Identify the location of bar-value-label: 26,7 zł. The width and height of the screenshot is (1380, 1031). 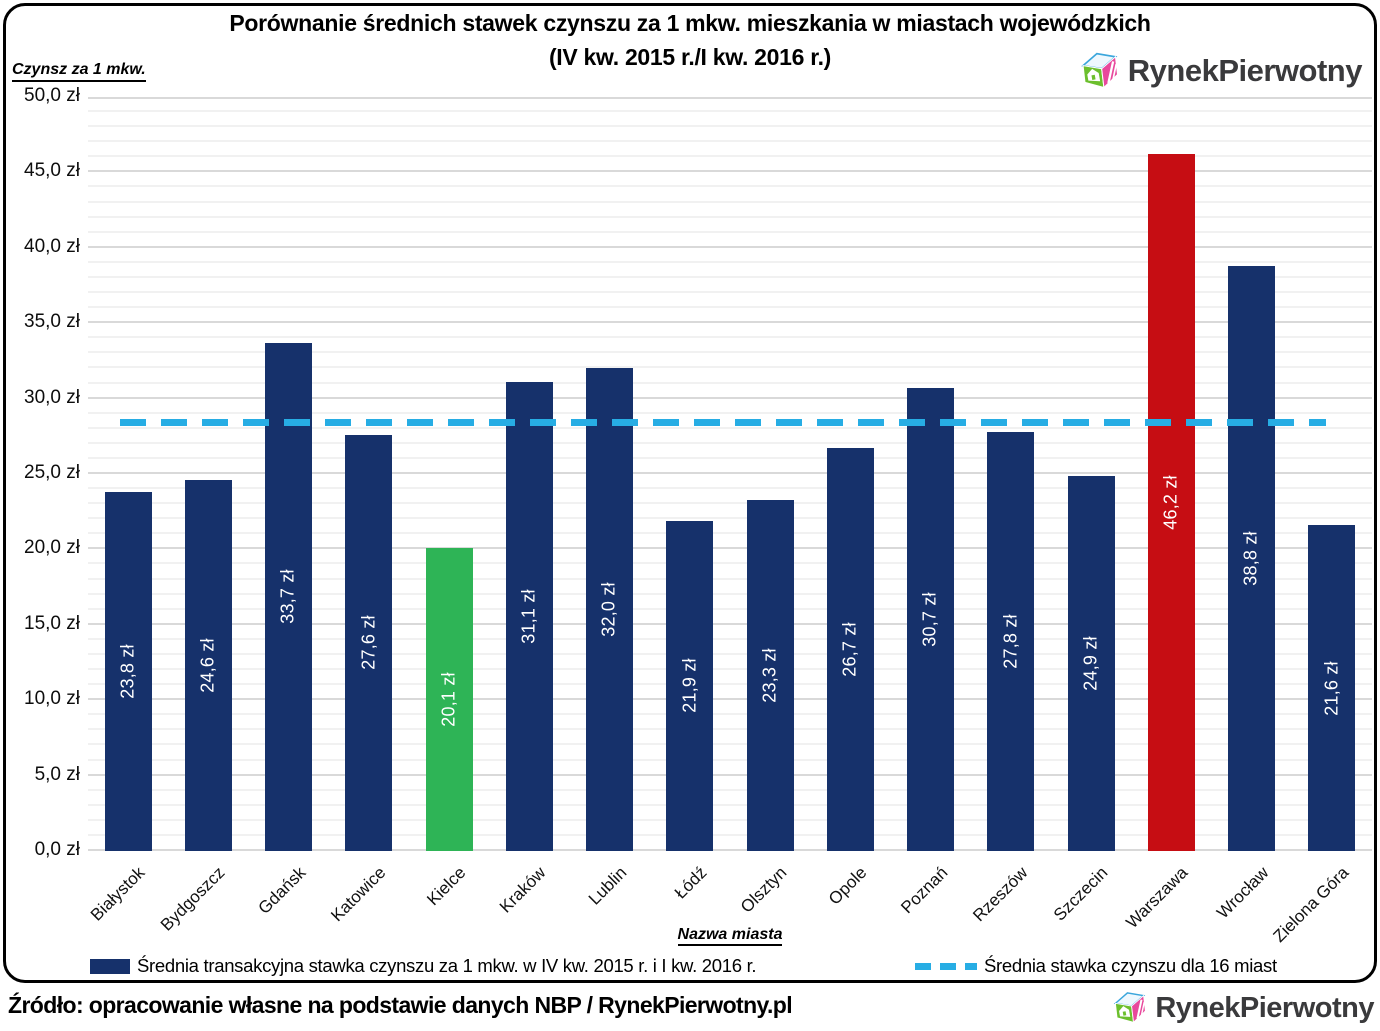
(849, 649).